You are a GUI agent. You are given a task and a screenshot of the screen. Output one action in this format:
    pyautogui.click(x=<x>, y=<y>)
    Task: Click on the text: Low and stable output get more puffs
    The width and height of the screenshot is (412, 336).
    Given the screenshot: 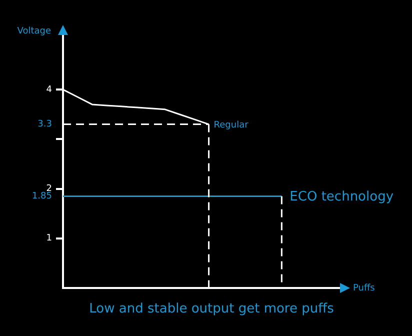 What is the action you would take?
    pyautogui.click(x=211, y=308)
    